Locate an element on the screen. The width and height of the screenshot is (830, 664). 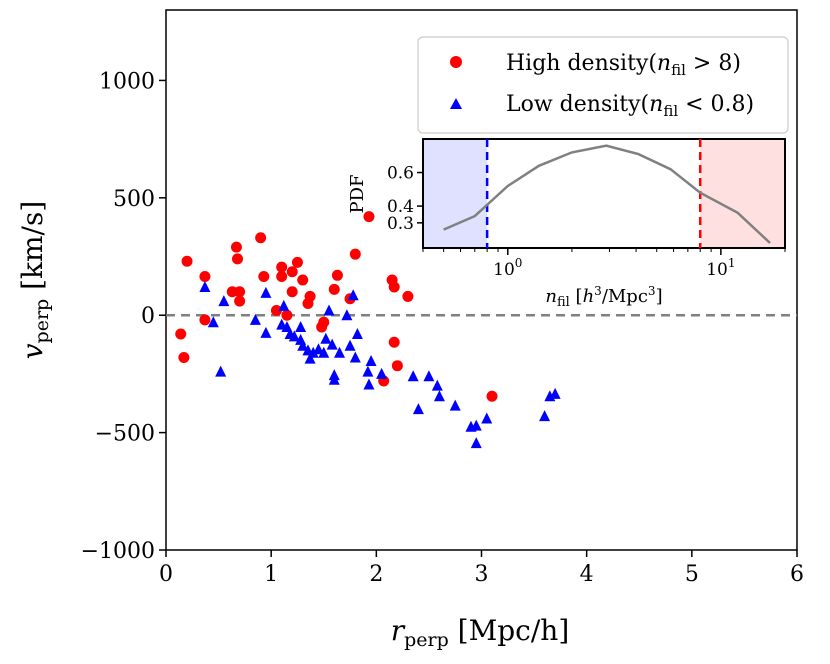
y-tick-label: −500 is located at coordinates (125, 434).